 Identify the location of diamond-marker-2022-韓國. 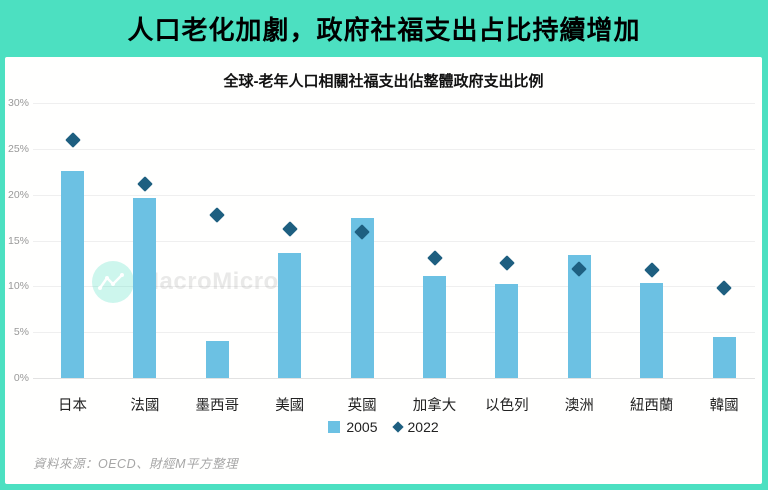
(724, 288).